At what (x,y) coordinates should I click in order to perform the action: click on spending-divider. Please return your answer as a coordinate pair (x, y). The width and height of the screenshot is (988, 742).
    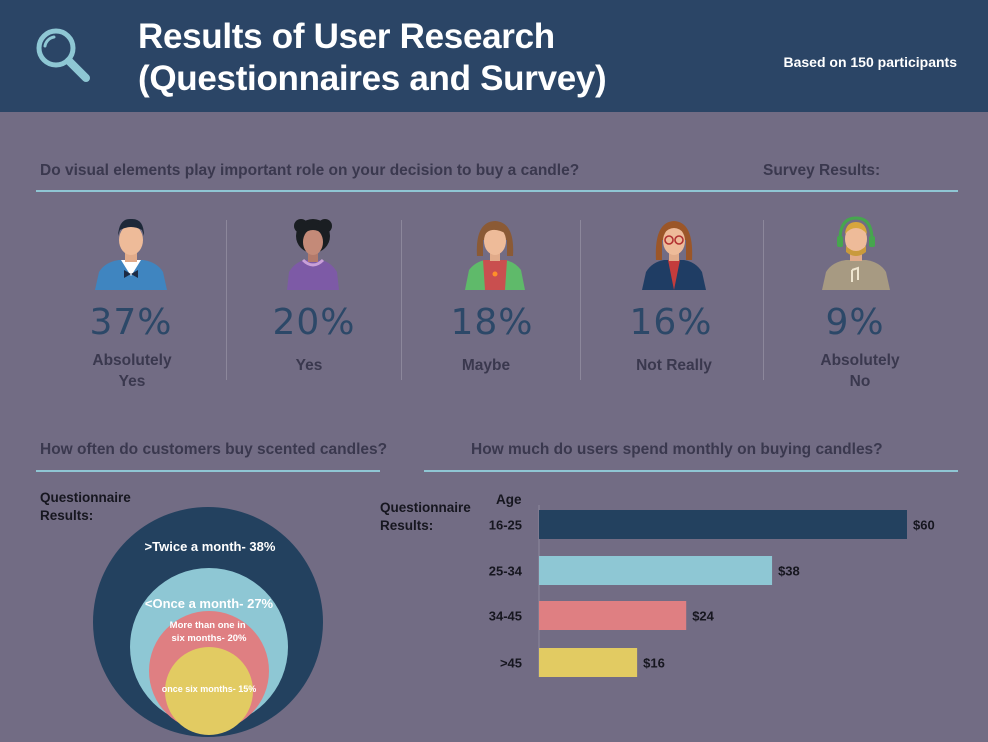
    Looking at the image, I should click on (691, 471).